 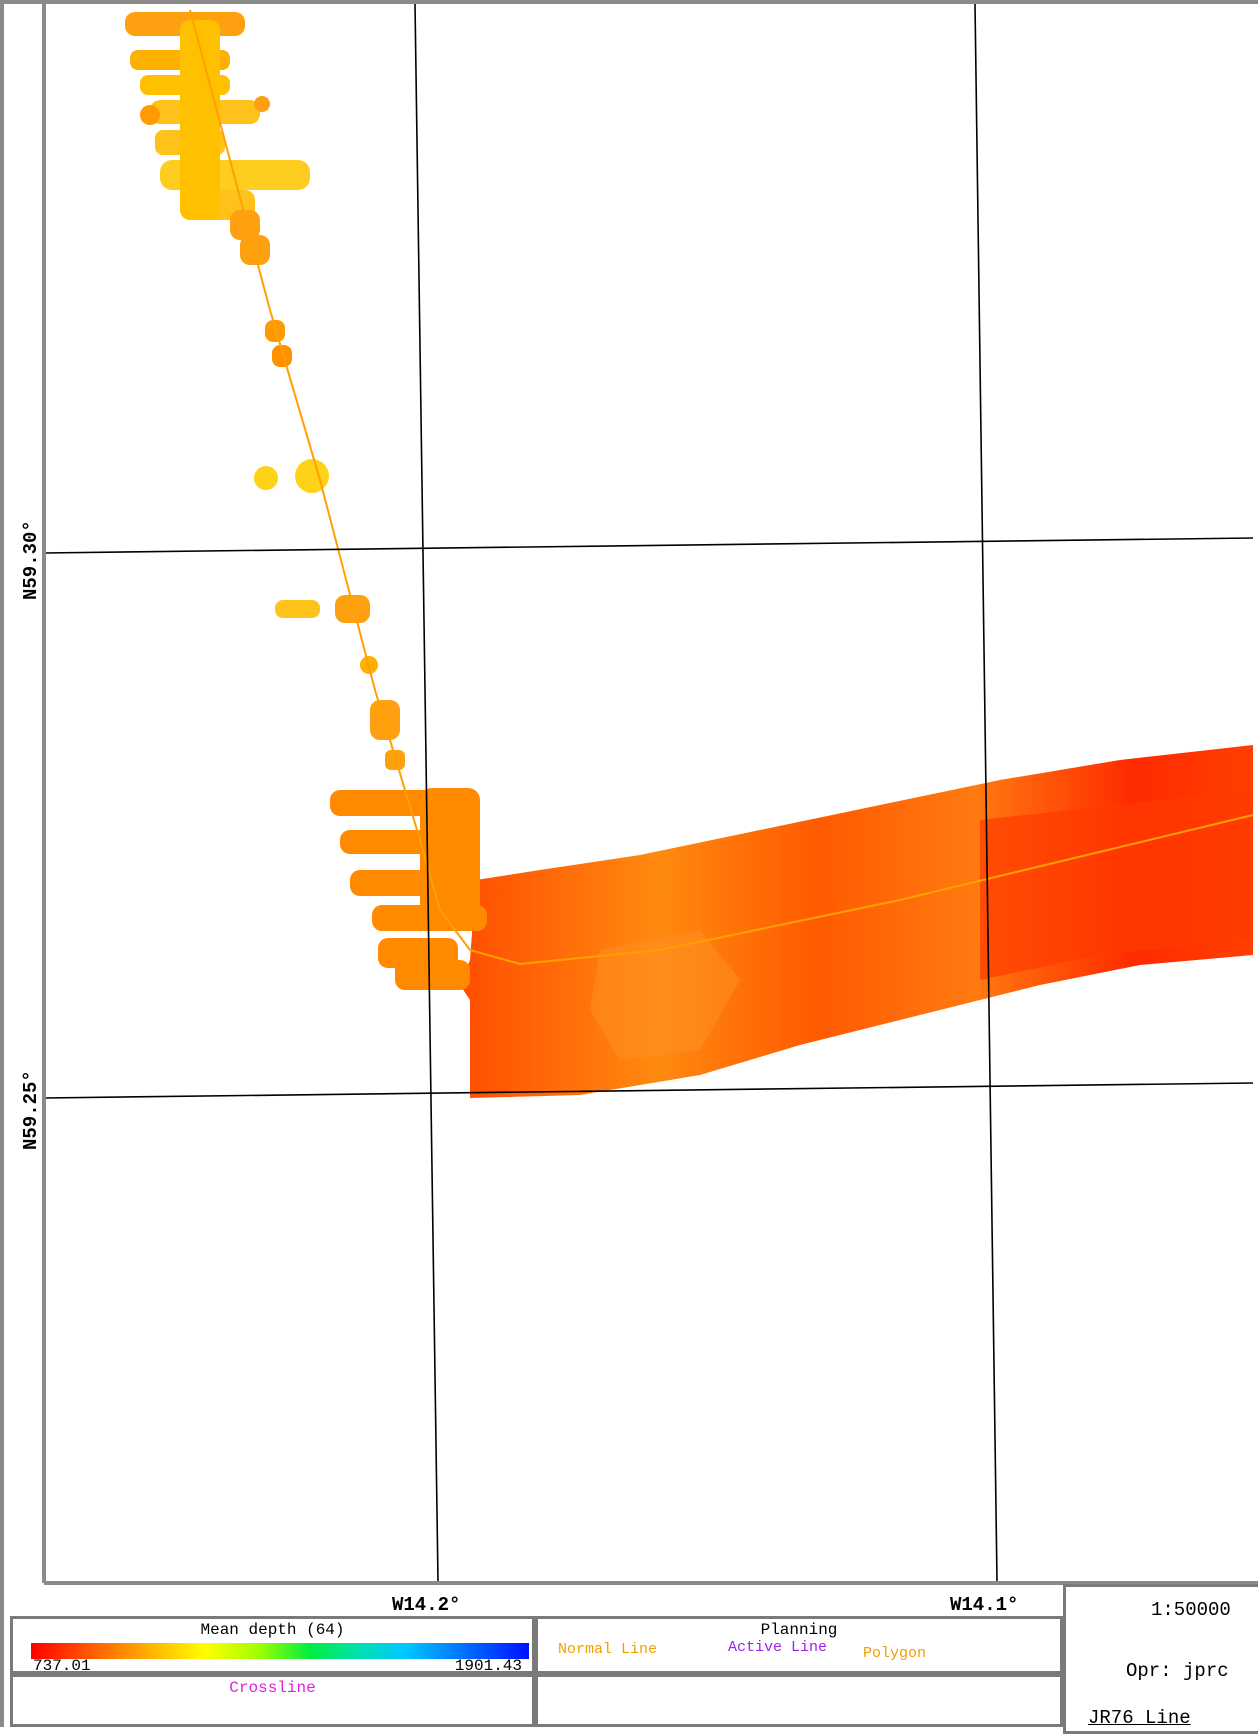 I want to click on crossline-panel: Crossline, so click(x=272, y=1700).